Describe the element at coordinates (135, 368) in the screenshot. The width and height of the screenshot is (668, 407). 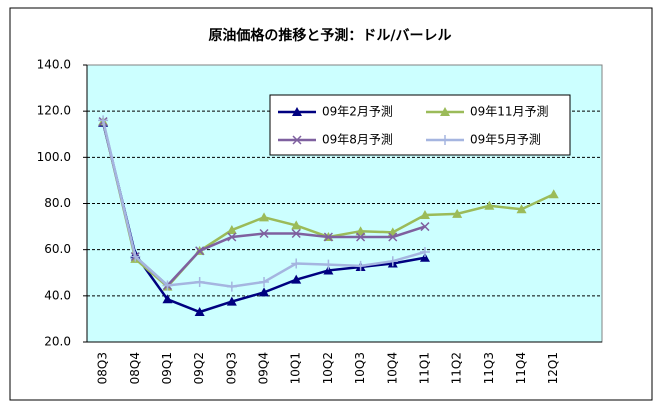
I see `x-tick-label: 08Q4` at that location.